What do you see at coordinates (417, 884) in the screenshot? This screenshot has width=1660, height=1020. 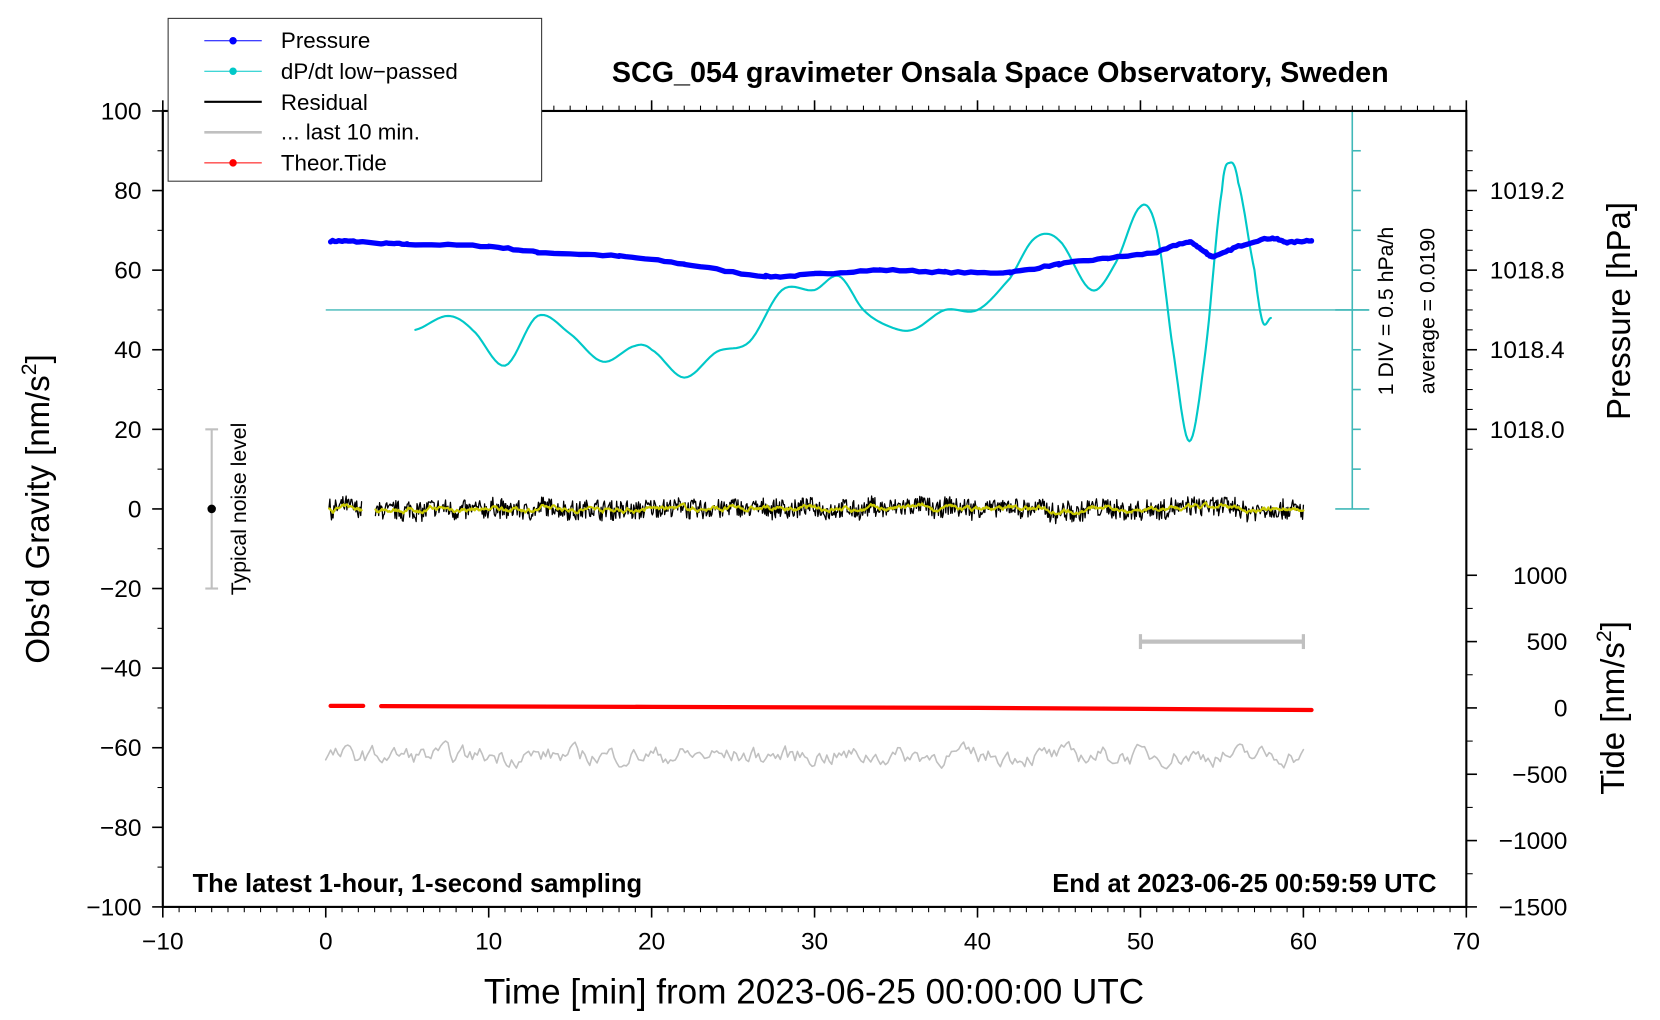 I see `annotation-left: The latest 1-hour, 1-second sampling` at bounding box center [417, 884].